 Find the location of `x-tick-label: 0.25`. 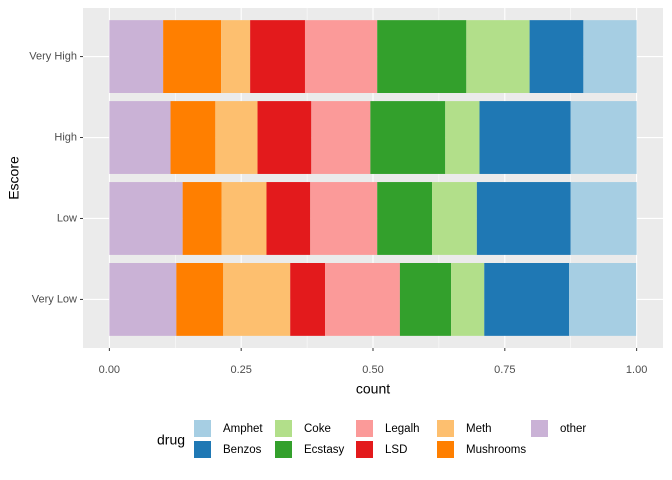

x-tick-label: 0.25 is located at coordinates (240, 370).